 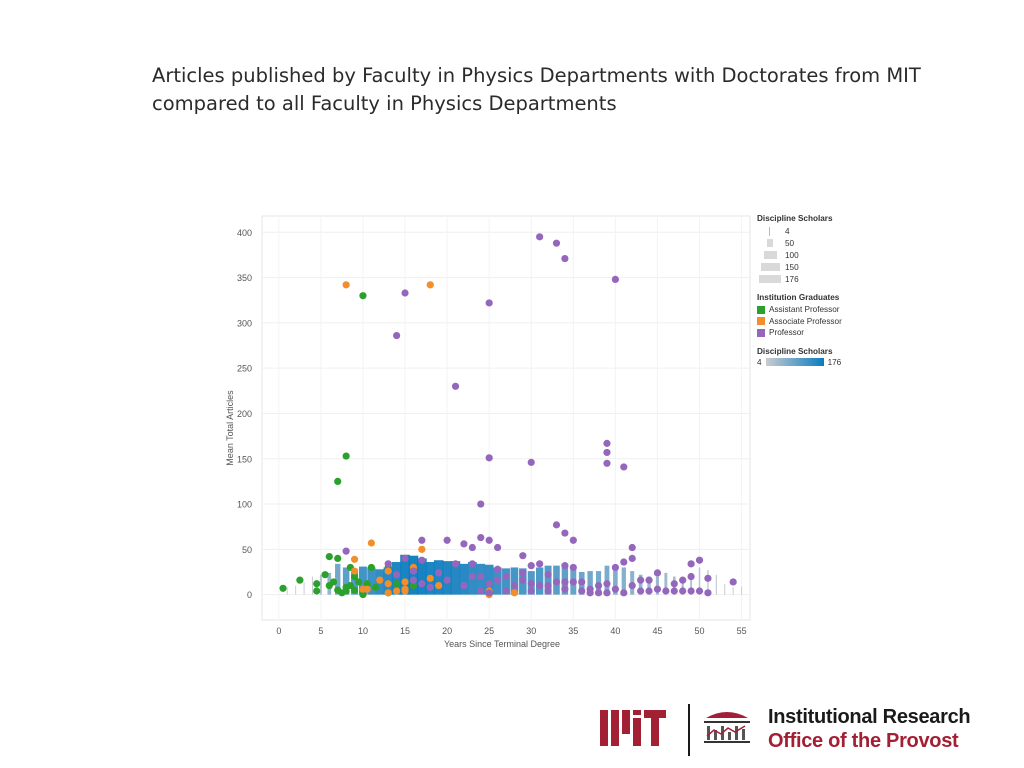 I want to click on mit-logo, so click(x=675, y=730).